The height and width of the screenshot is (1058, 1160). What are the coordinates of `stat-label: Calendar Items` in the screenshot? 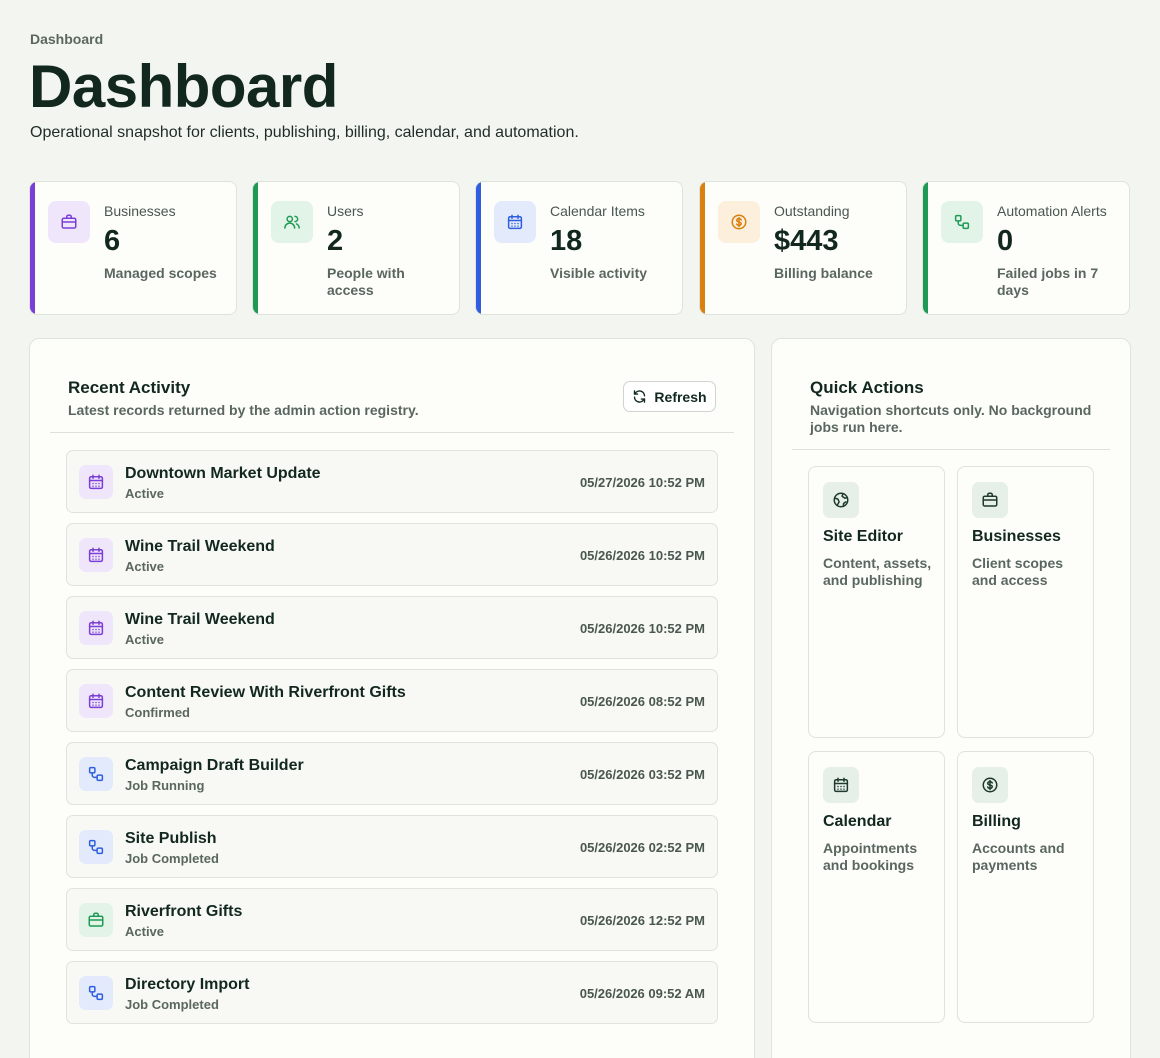 It's located at (597, 211).